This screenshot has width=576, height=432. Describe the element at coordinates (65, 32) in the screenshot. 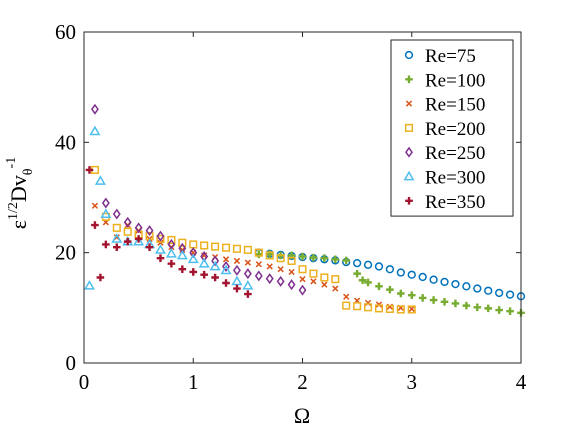

I see `y-tick-label: 60` at that location.